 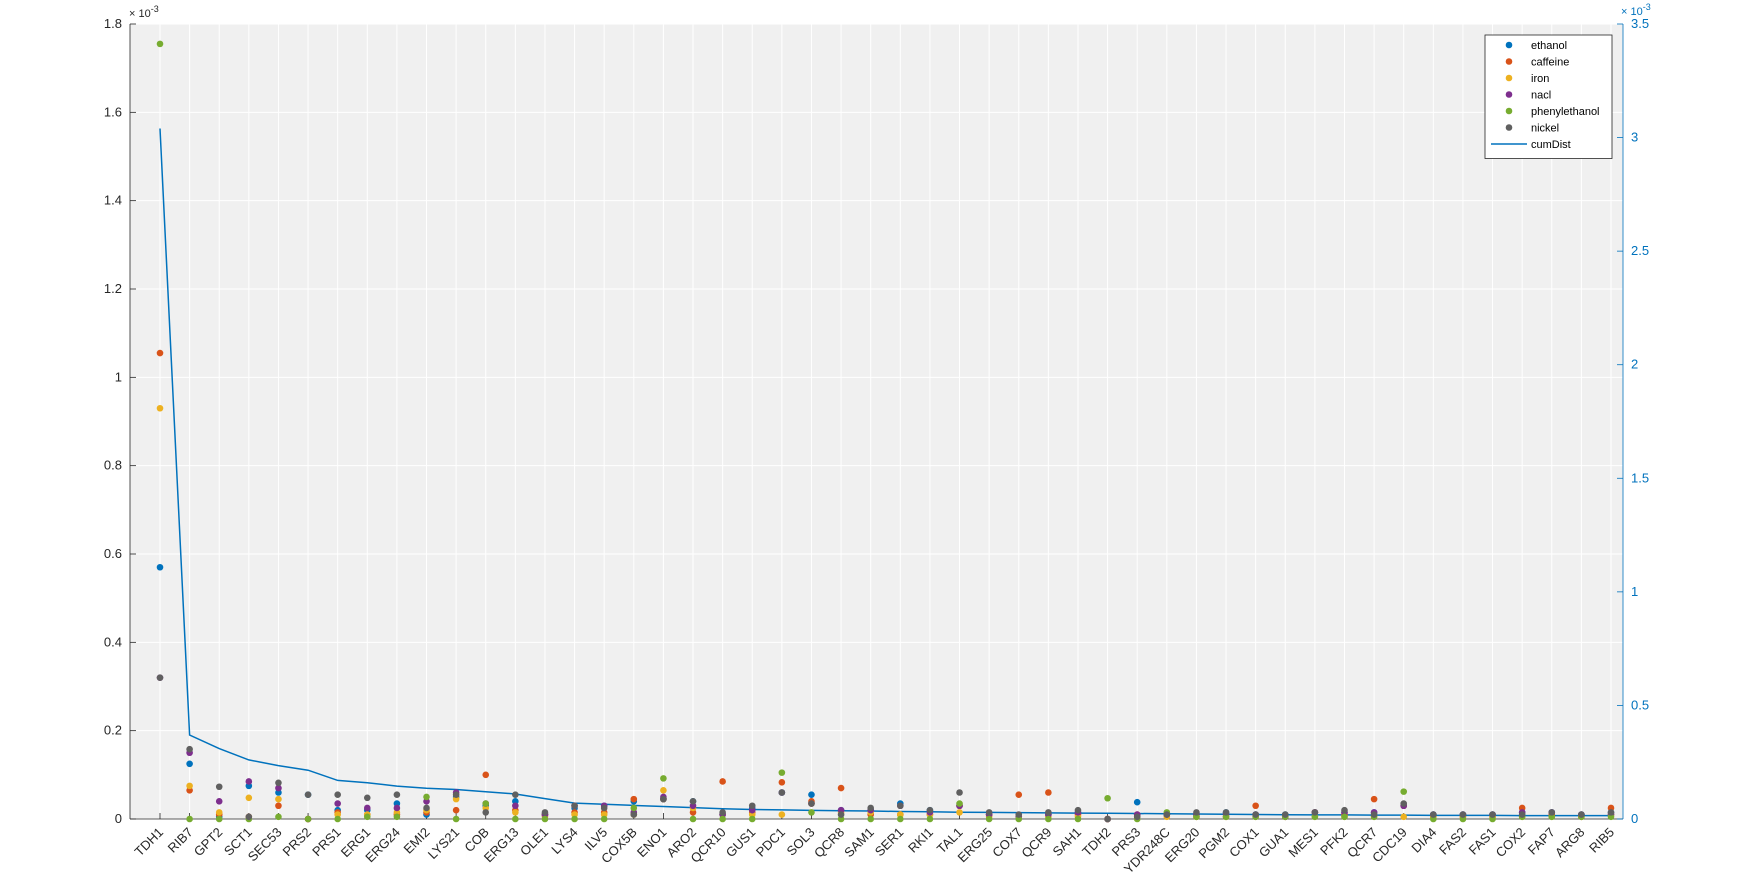 I want to click on x-category-label: SOL3, so click(x=800, y=842).